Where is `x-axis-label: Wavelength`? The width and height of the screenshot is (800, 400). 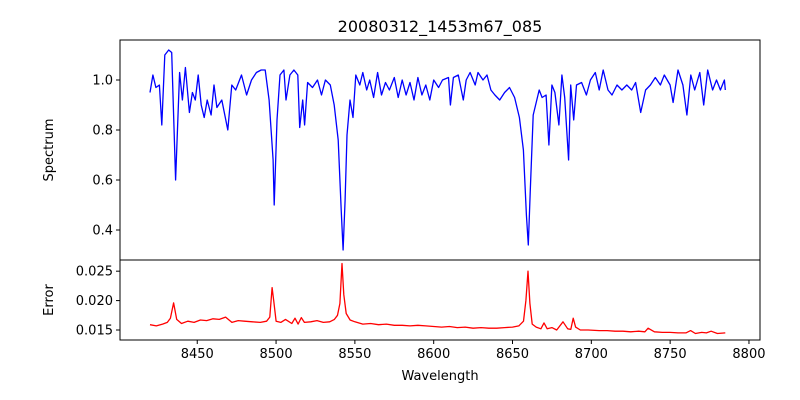
x-axis-label: Wavelength is located at coordinates (439, 376).